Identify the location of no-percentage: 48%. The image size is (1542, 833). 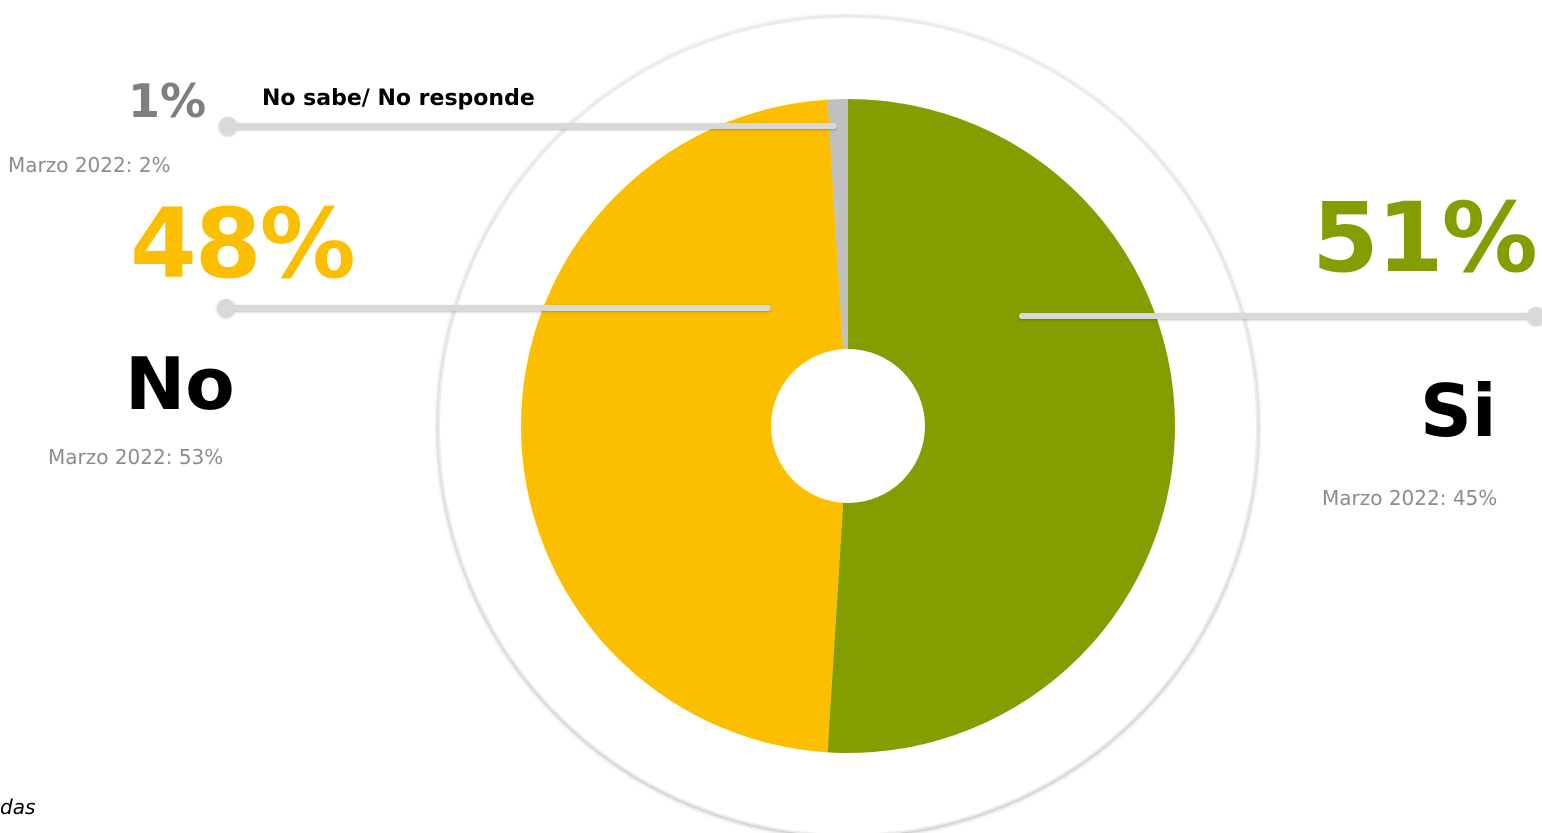
(243, 244).